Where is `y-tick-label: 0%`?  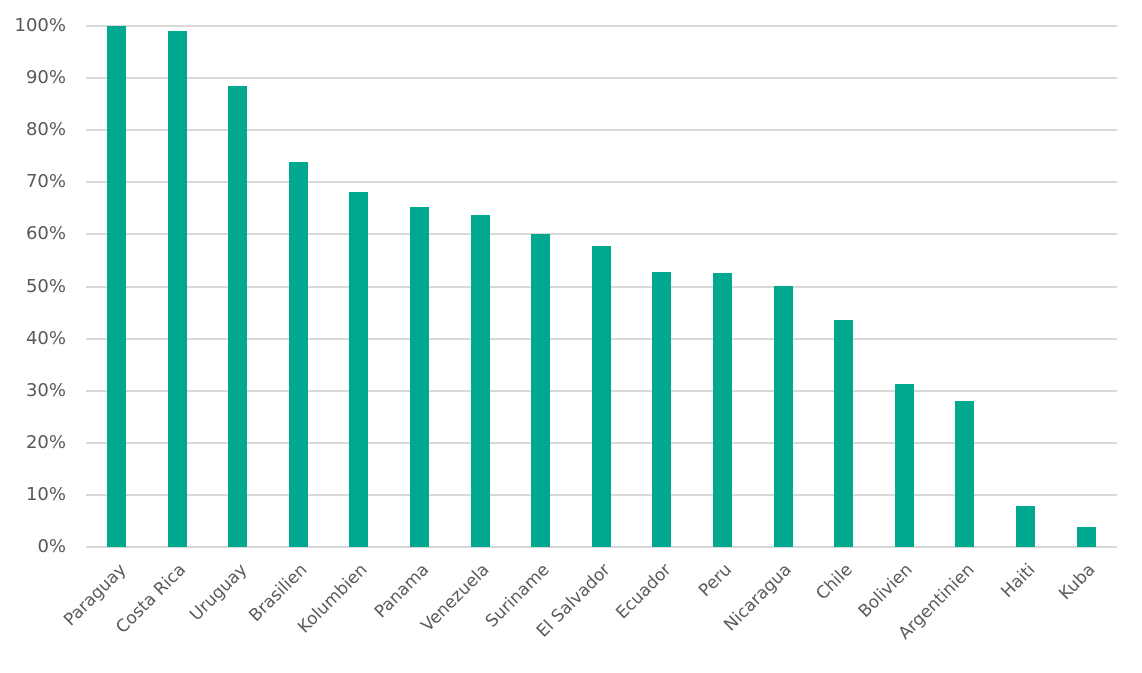
y-tick-label: 0% is located at coordinates (51, 546).